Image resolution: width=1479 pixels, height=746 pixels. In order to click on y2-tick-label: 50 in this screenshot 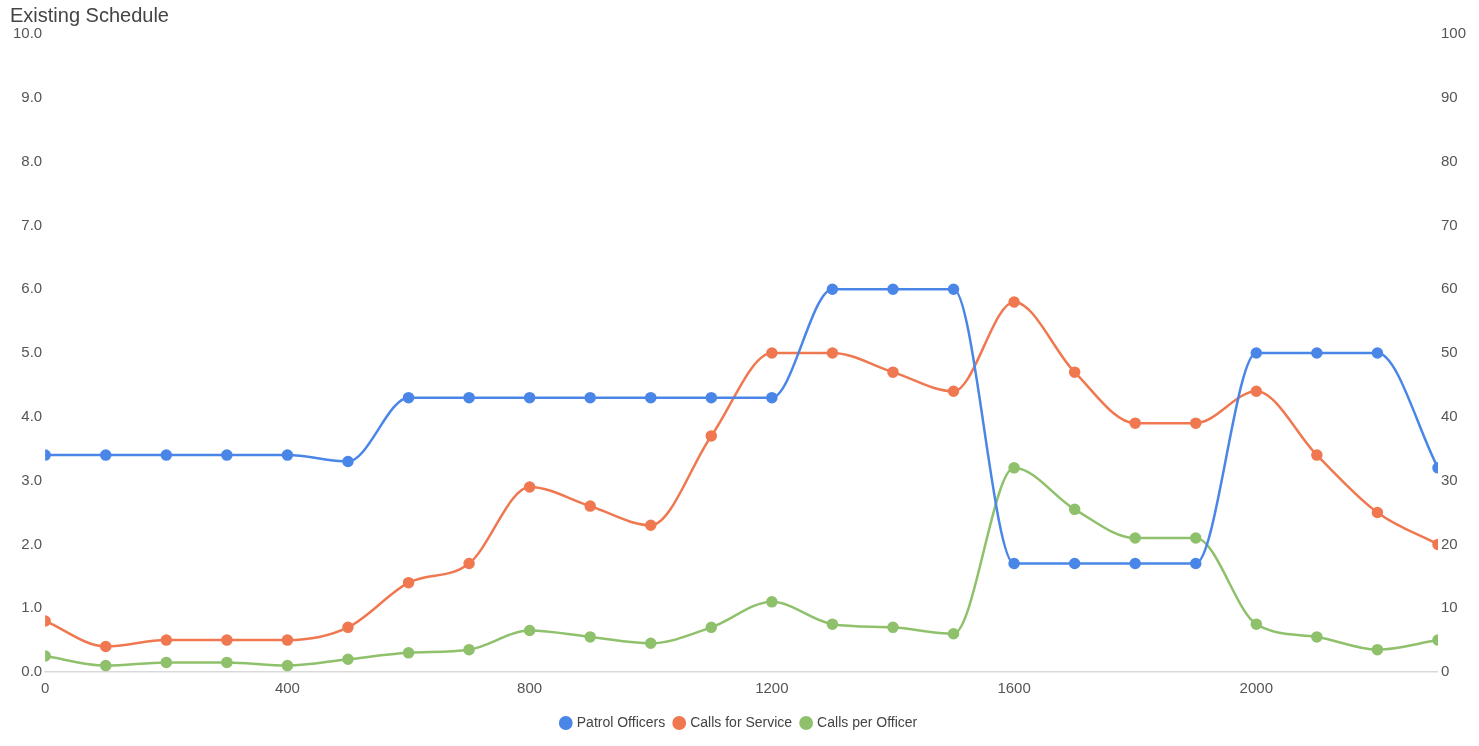, I will do `click(1449, 352)`.